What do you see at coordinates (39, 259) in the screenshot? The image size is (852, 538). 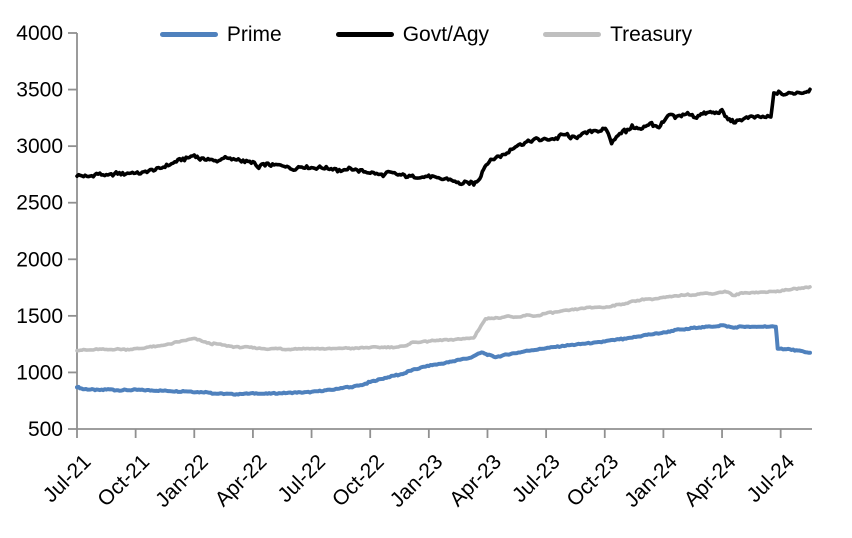 I see `y-axis-tick-label: 2000` at bounding box center [39, 259].